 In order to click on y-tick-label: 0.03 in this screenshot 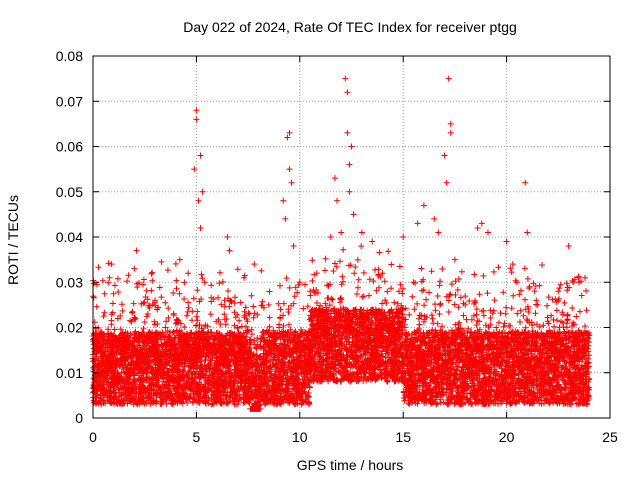, I will do `click(69, 282)`.